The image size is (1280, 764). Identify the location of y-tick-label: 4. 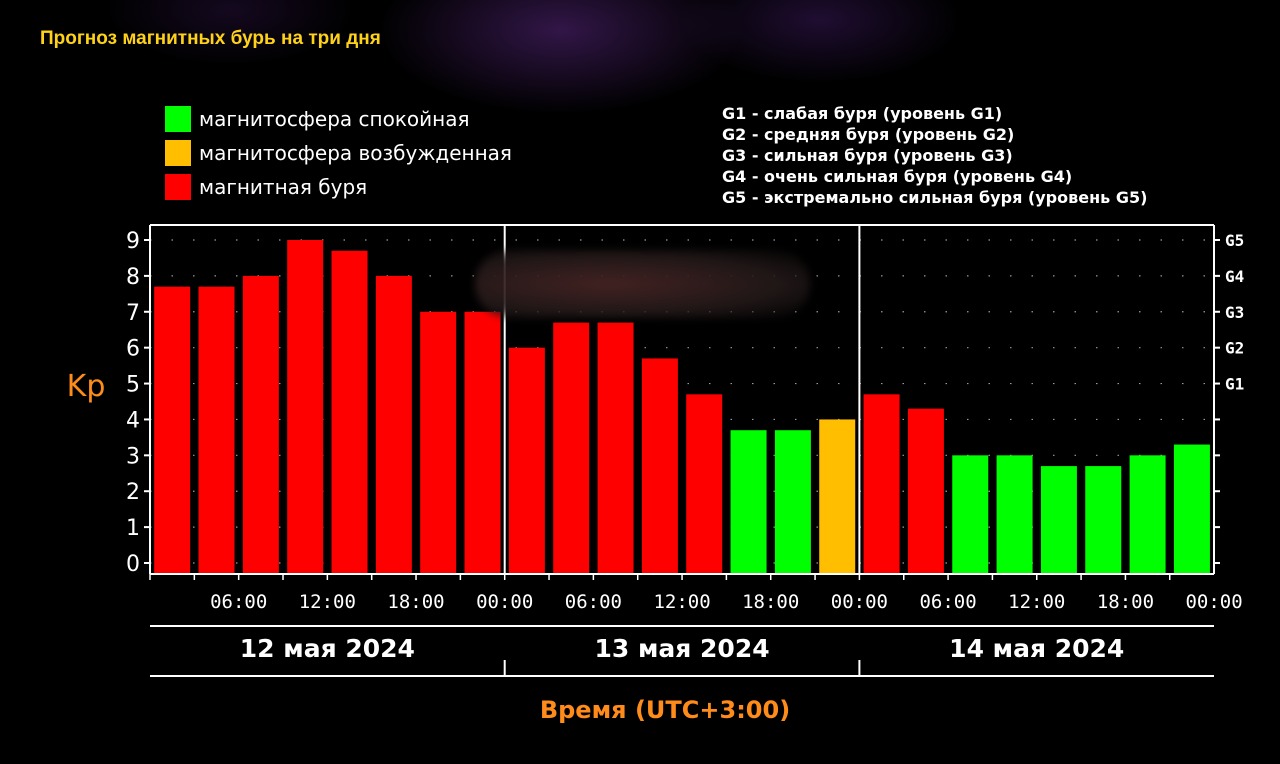
(133, 420).